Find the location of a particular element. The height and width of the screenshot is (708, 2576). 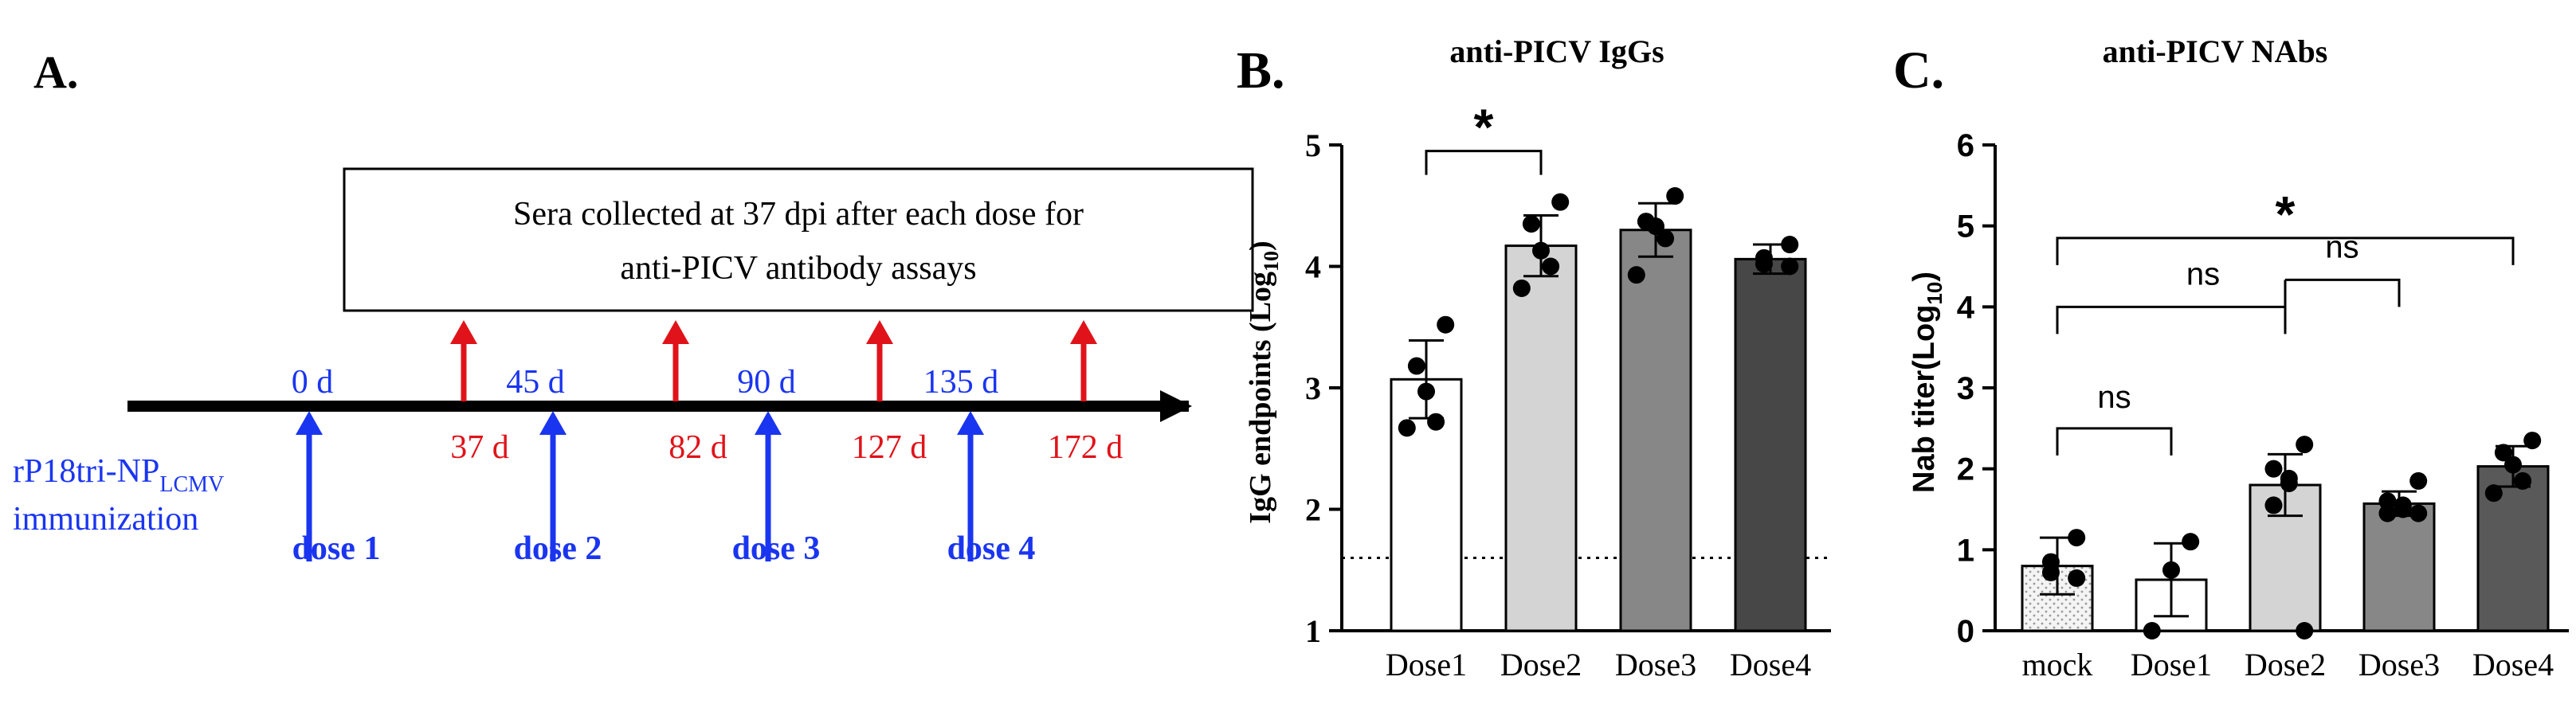

collection-3-arrow-head is located at coordinates (880, 332).